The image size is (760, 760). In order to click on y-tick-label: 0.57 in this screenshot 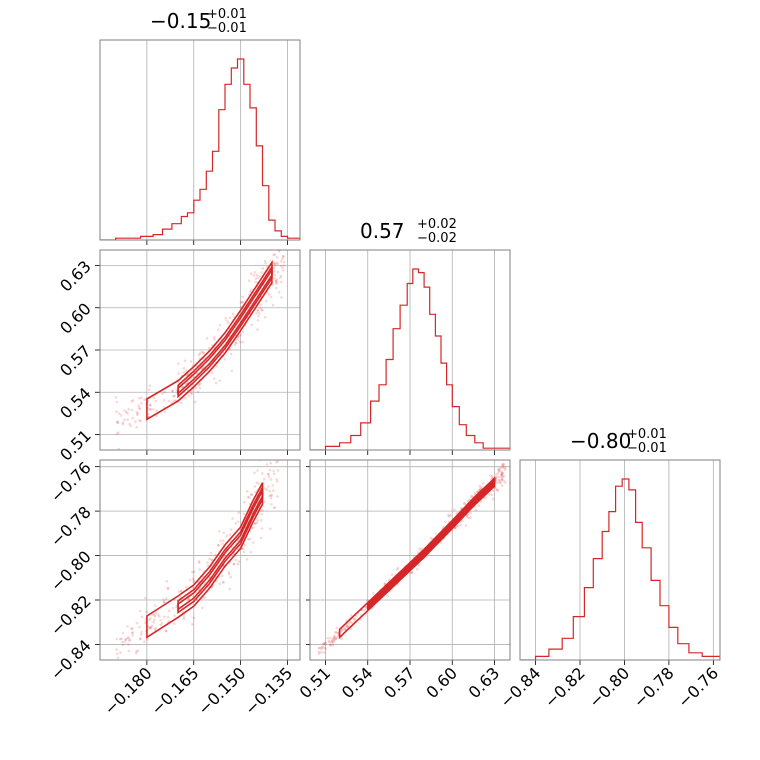, I will do `click(75, 360)`.